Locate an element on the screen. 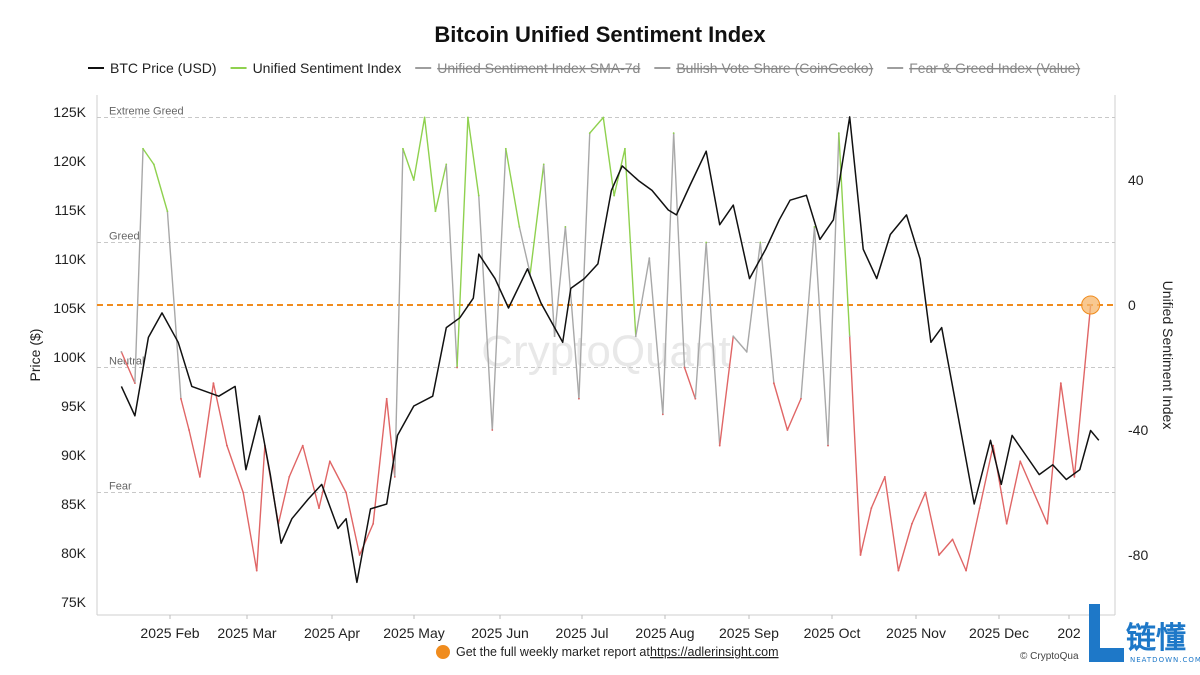 This screenshot has width=1200, height=675. sentiment-tick-label: -40 is located at coordinates (1138, 430).